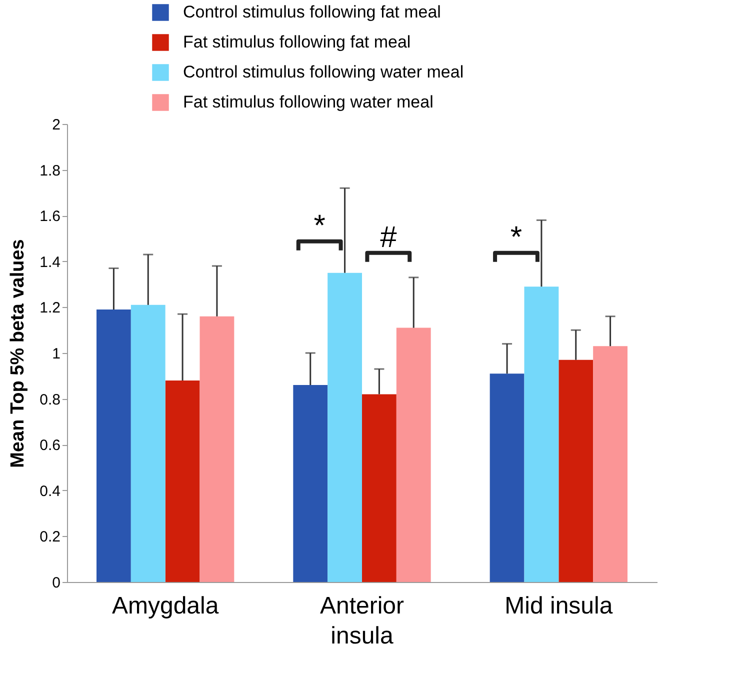 Image resolution: width=740 pixels, height=695 pixels. What do you see at coordinates (297, 42) in the screenshot?
I see `legend-label: Fat stimulus following fat meal` at bounding box center [297, 42].